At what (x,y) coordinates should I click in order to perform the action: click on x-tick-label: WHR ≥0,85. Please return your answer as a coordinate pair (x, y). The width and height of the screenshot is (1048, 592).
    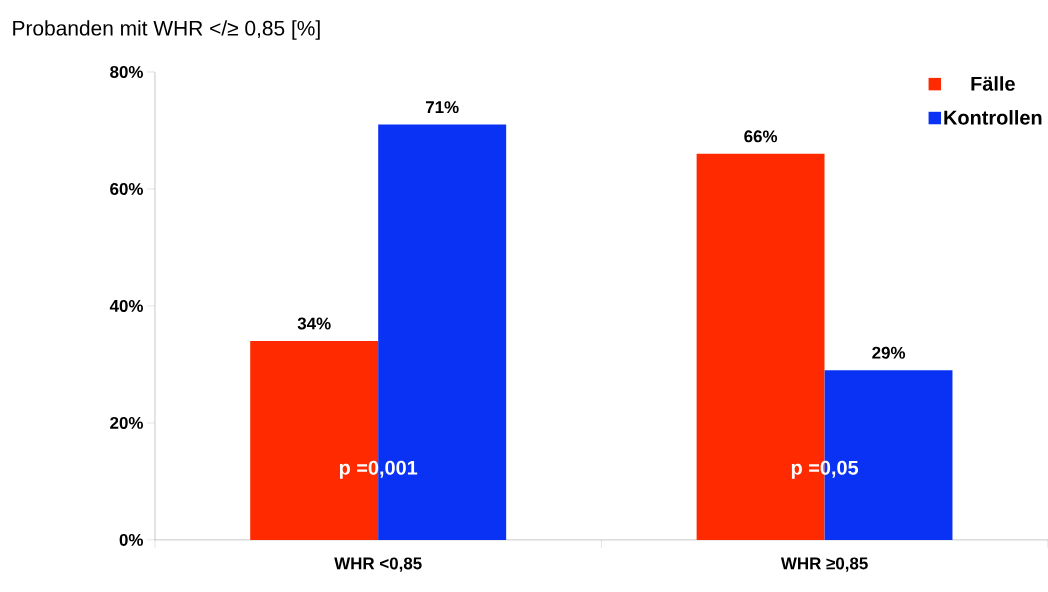
    Looking at the image, I should click on (824, 564).